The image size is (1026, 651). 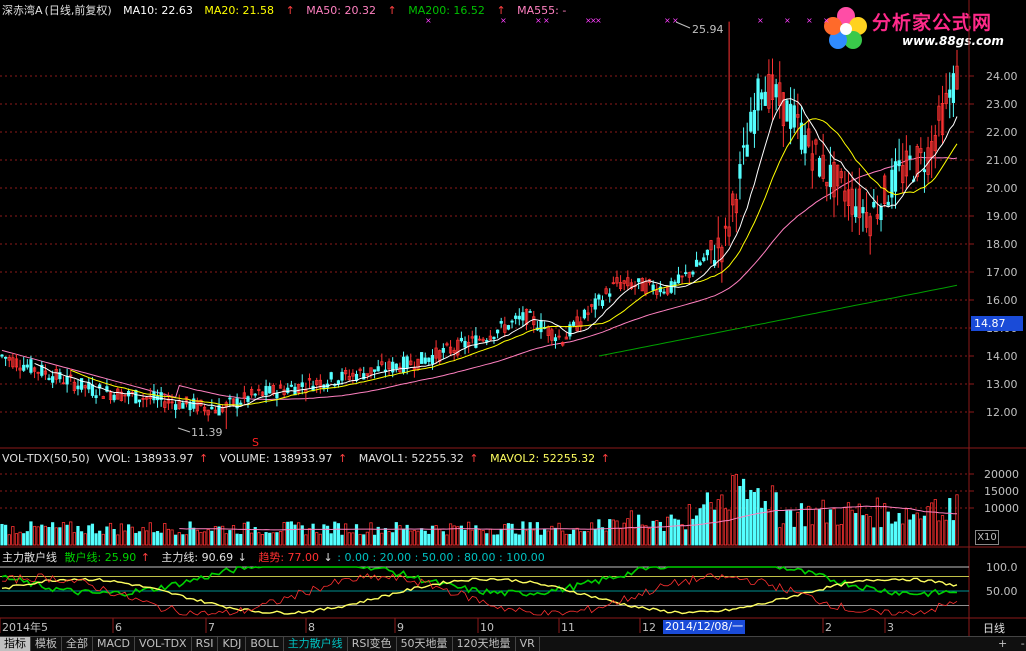 What do you see at coordinates (211, 627) in the screenshot?
I see `date-tick-label: 7` at bounding box center [211, 627].